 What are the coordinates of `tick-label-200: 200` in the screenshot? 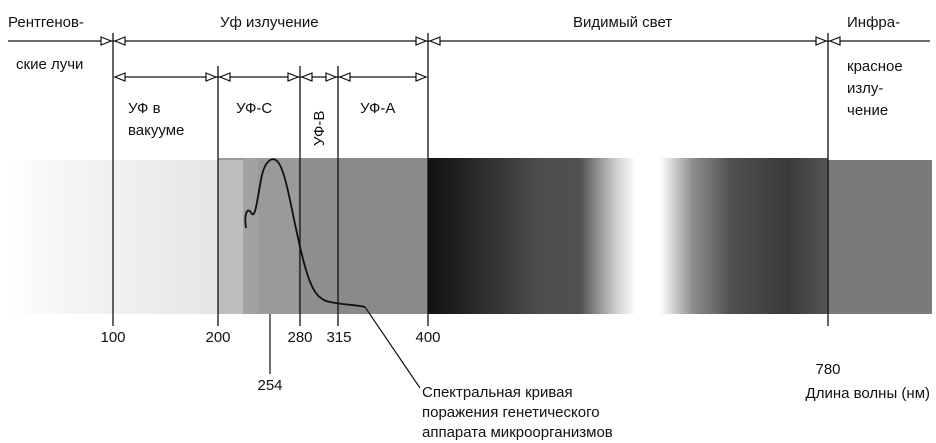 It's located at (217, 337).